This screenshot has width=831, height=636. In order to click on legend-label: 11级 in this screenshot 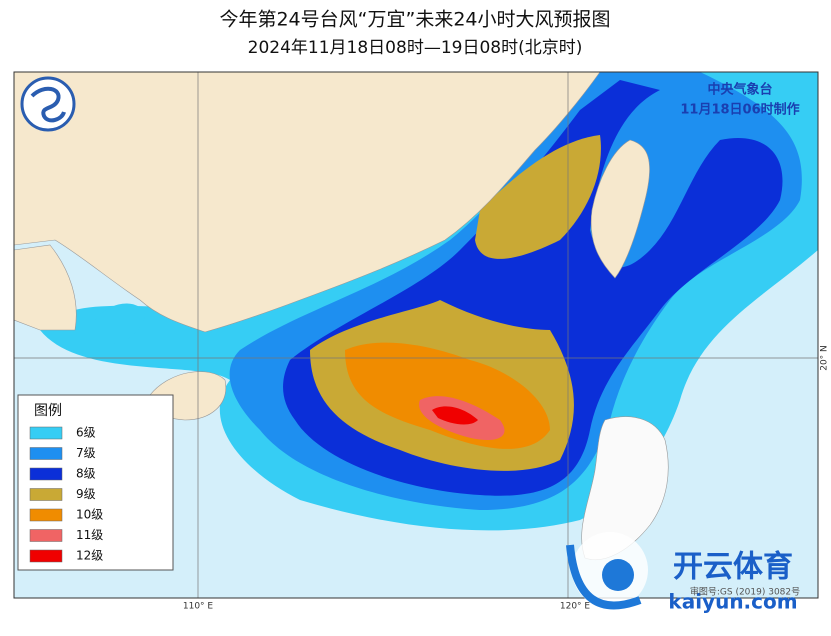, I will do `click(89, 535)`.